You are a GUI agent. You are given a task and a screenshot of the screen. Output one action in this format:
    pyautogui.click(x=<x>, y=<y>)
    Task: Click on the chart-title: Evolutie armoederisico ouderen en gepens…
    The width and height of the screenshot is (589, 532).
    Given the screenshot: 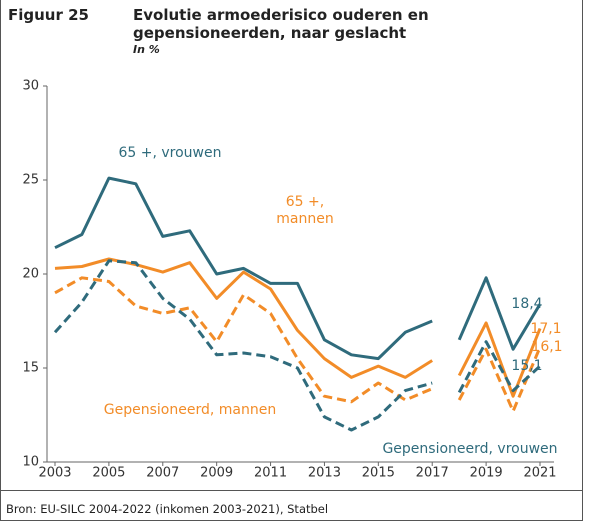 What is the action you would take?
    pyautogui.click(x=281, y=24)
    